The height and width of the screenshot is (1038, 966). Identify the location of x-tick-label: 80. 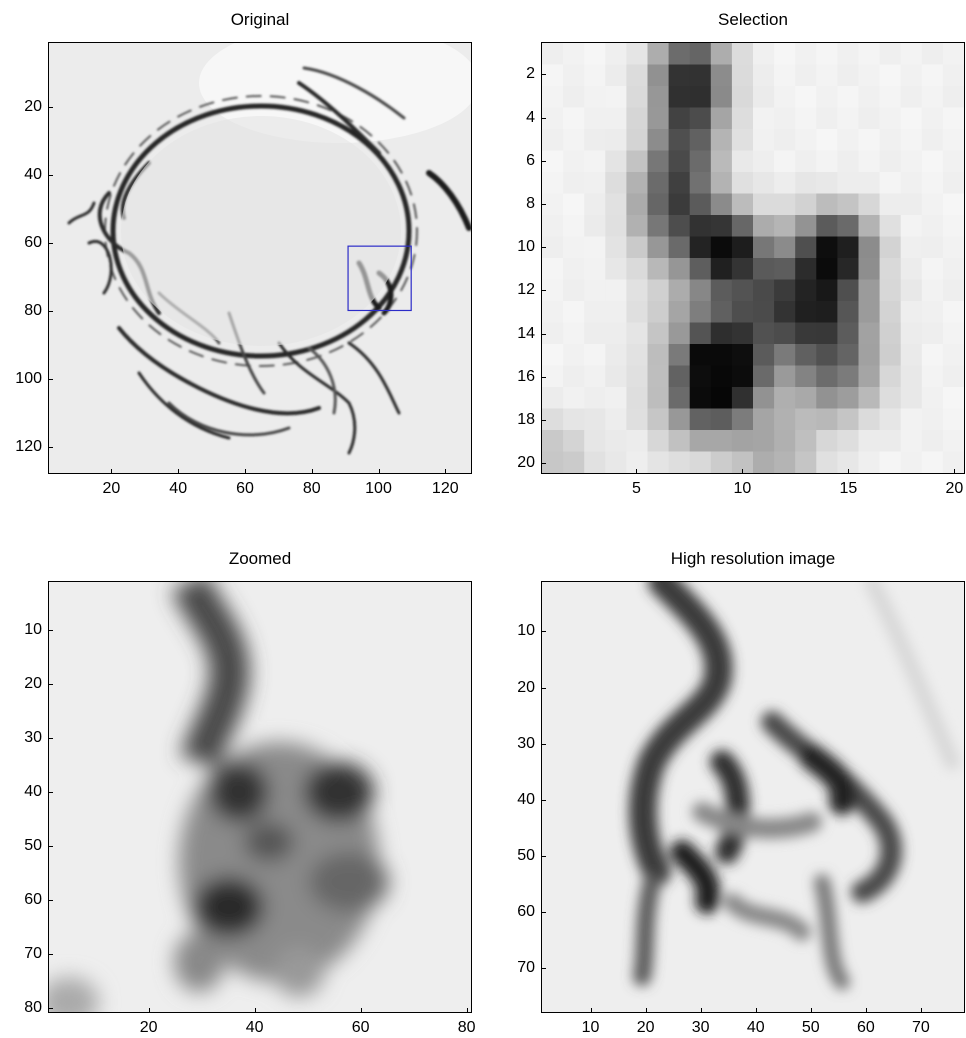
(311, 488).